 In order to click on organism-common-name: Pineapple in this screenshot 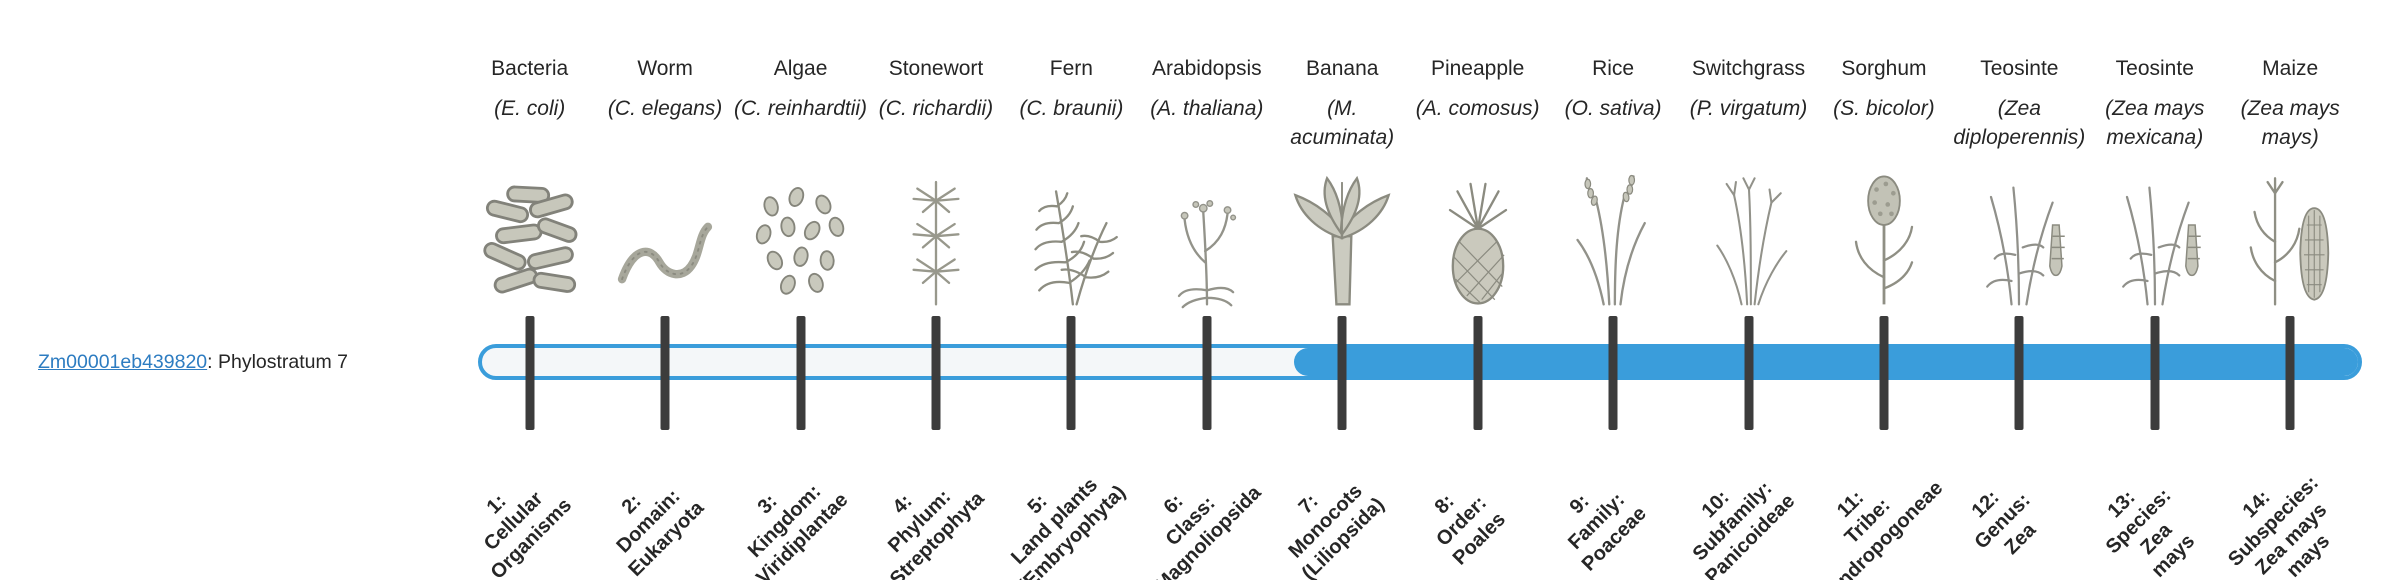, I will do `click(1477, 68)`.